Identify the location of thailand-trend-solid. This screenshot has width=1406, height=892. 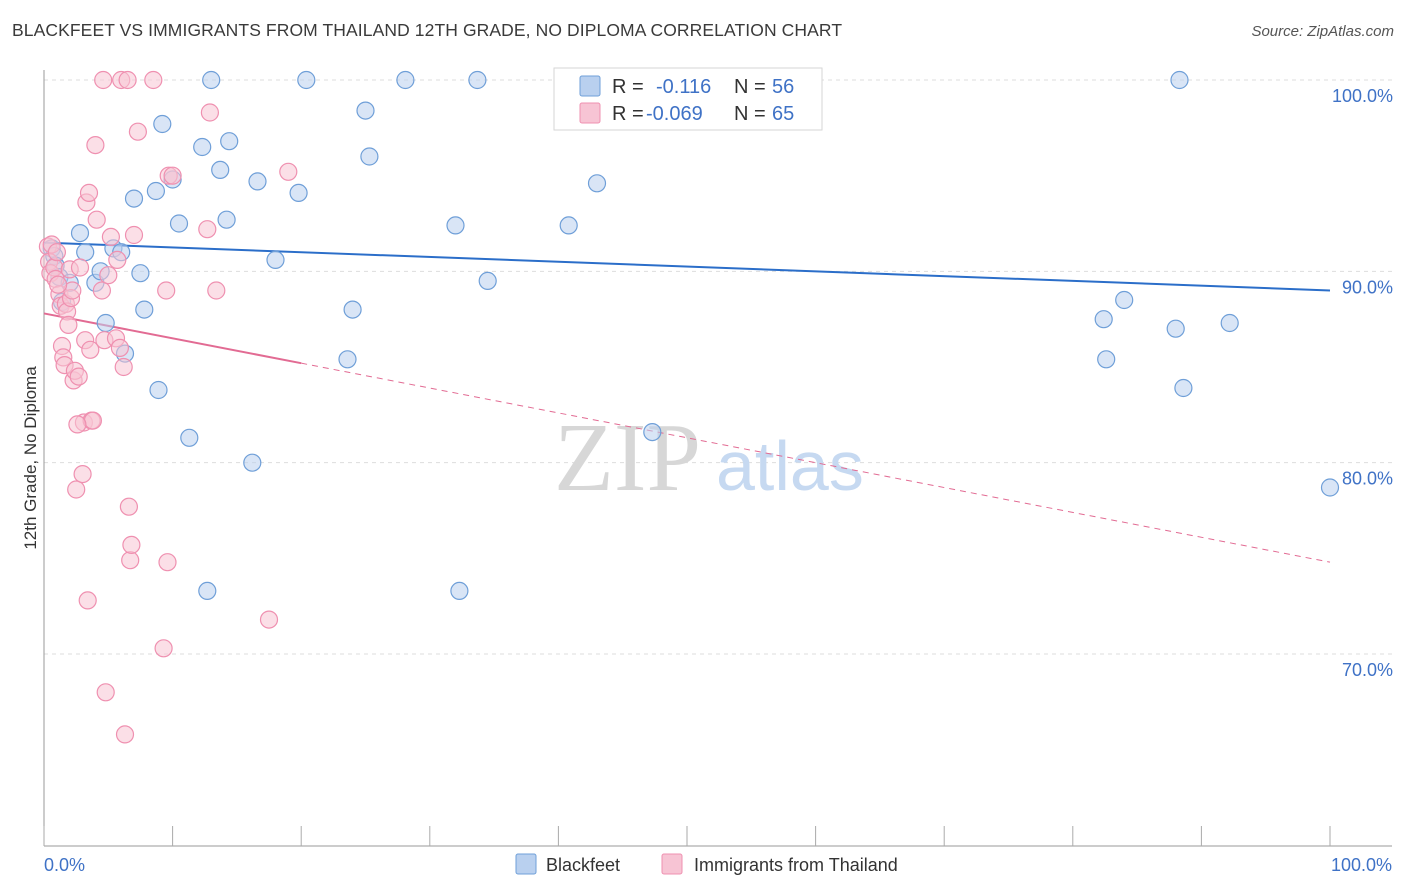
(172, 338).